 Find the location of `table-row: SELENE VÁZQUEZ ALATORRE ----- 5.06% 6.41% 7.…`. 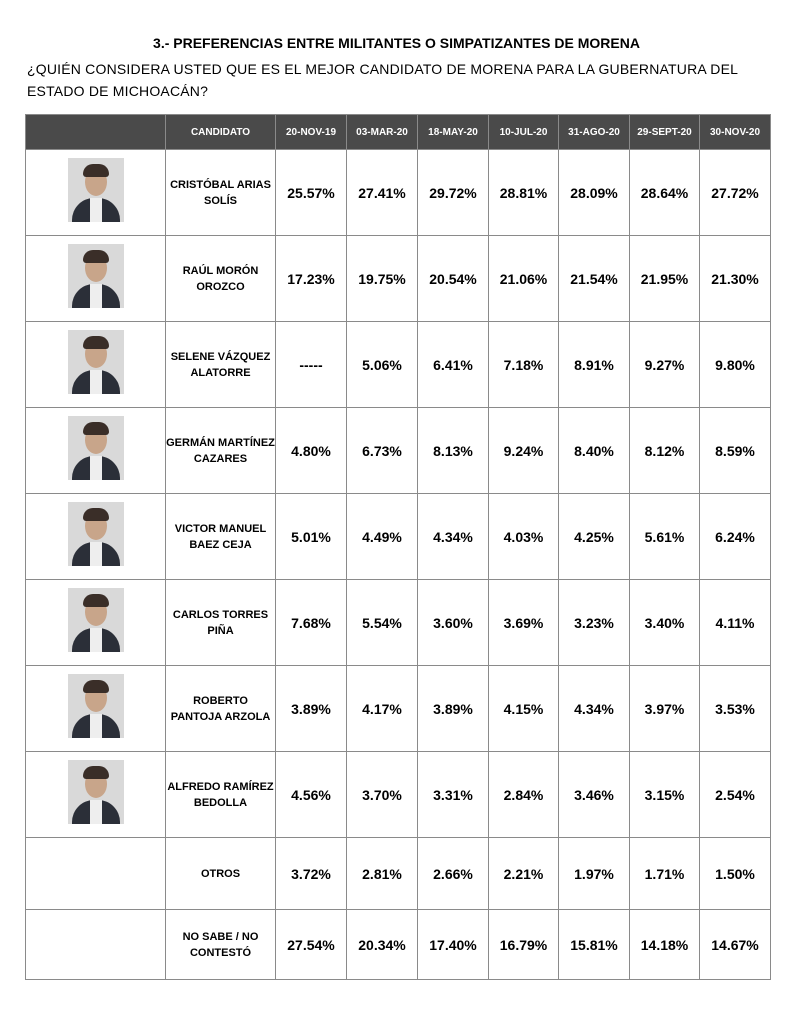

table-row: SELENE VÁZQUEZ ALATORRE ----- 5.06% 6.41% 7.… is located at coordinates (398, 364).